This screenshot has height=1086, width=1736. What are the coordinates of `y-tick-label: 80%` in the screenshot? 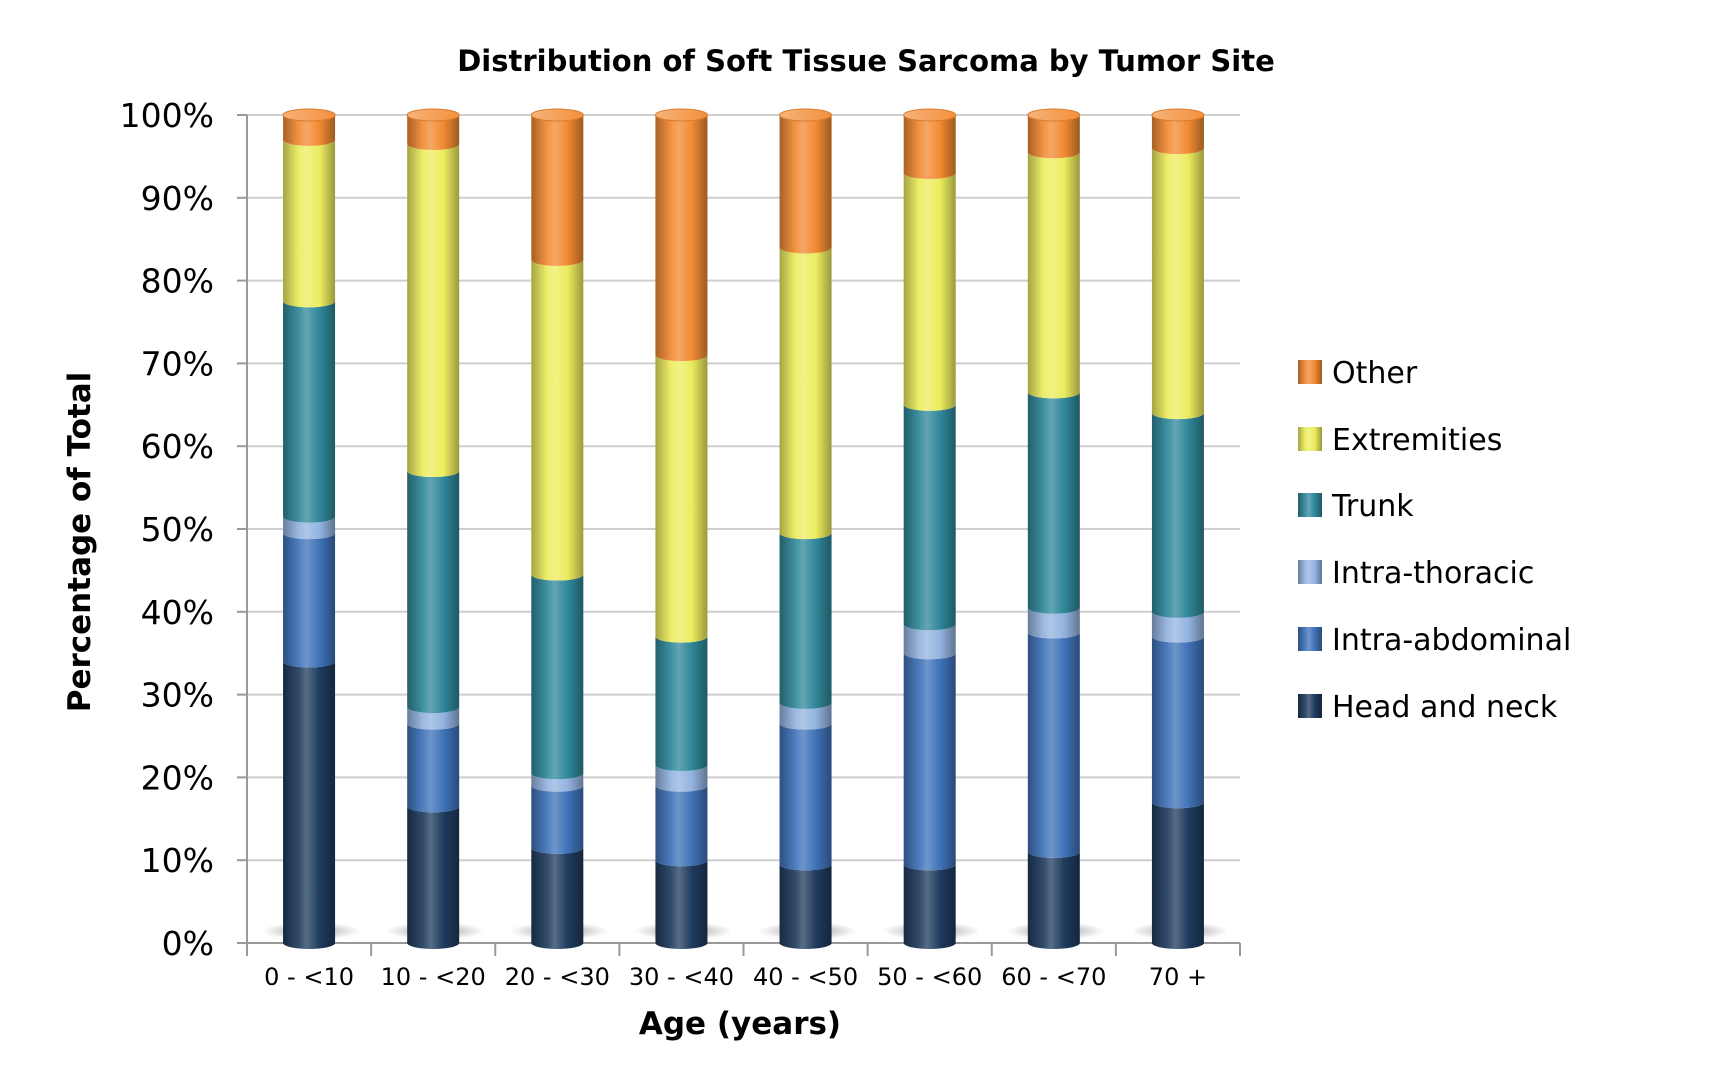 It's located at (177, 281).